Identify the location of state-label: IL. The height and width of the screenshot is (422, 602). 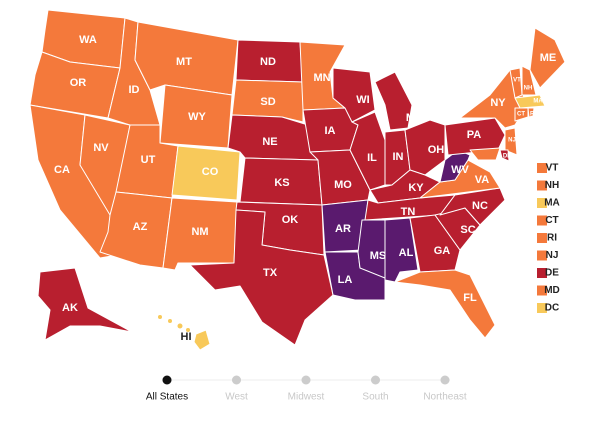
(372, 158).